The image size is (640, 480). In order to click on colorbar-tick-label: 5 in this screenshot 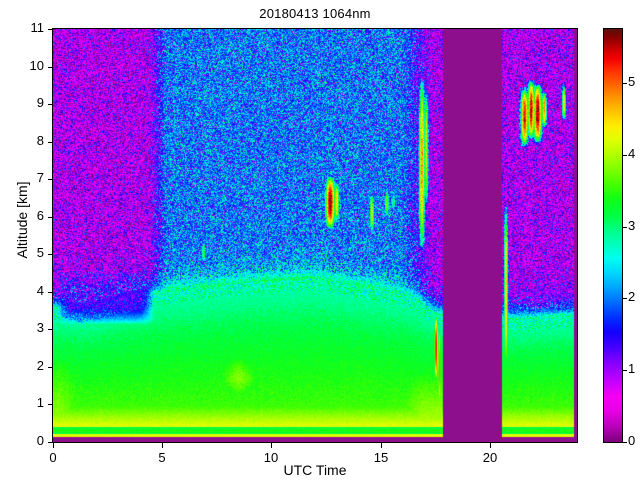, I will do `click(632, 81)`.